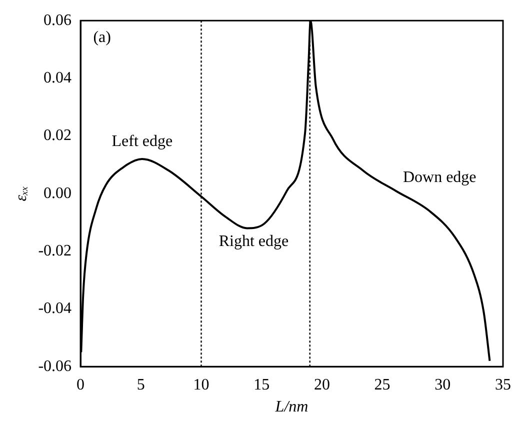 Image resolution: width=523 pixels, height=425 pixels. Describe the element at coordinates (55, 251) in the screenshot. I see `y-tick-label: -0.02` at that location.